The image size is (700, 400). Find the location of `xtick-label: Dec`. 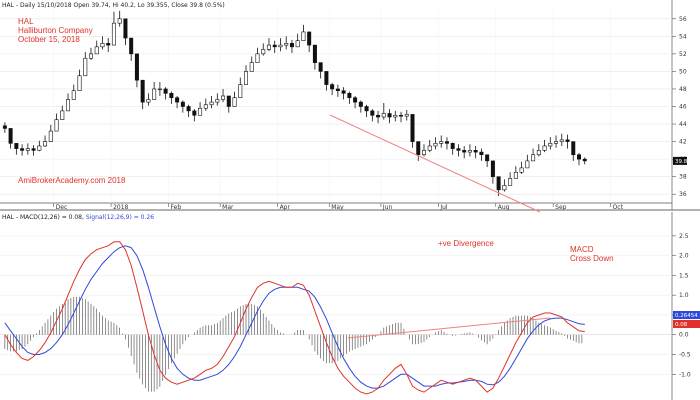

xtick-label: Dec is located at coordinates (62, 207).